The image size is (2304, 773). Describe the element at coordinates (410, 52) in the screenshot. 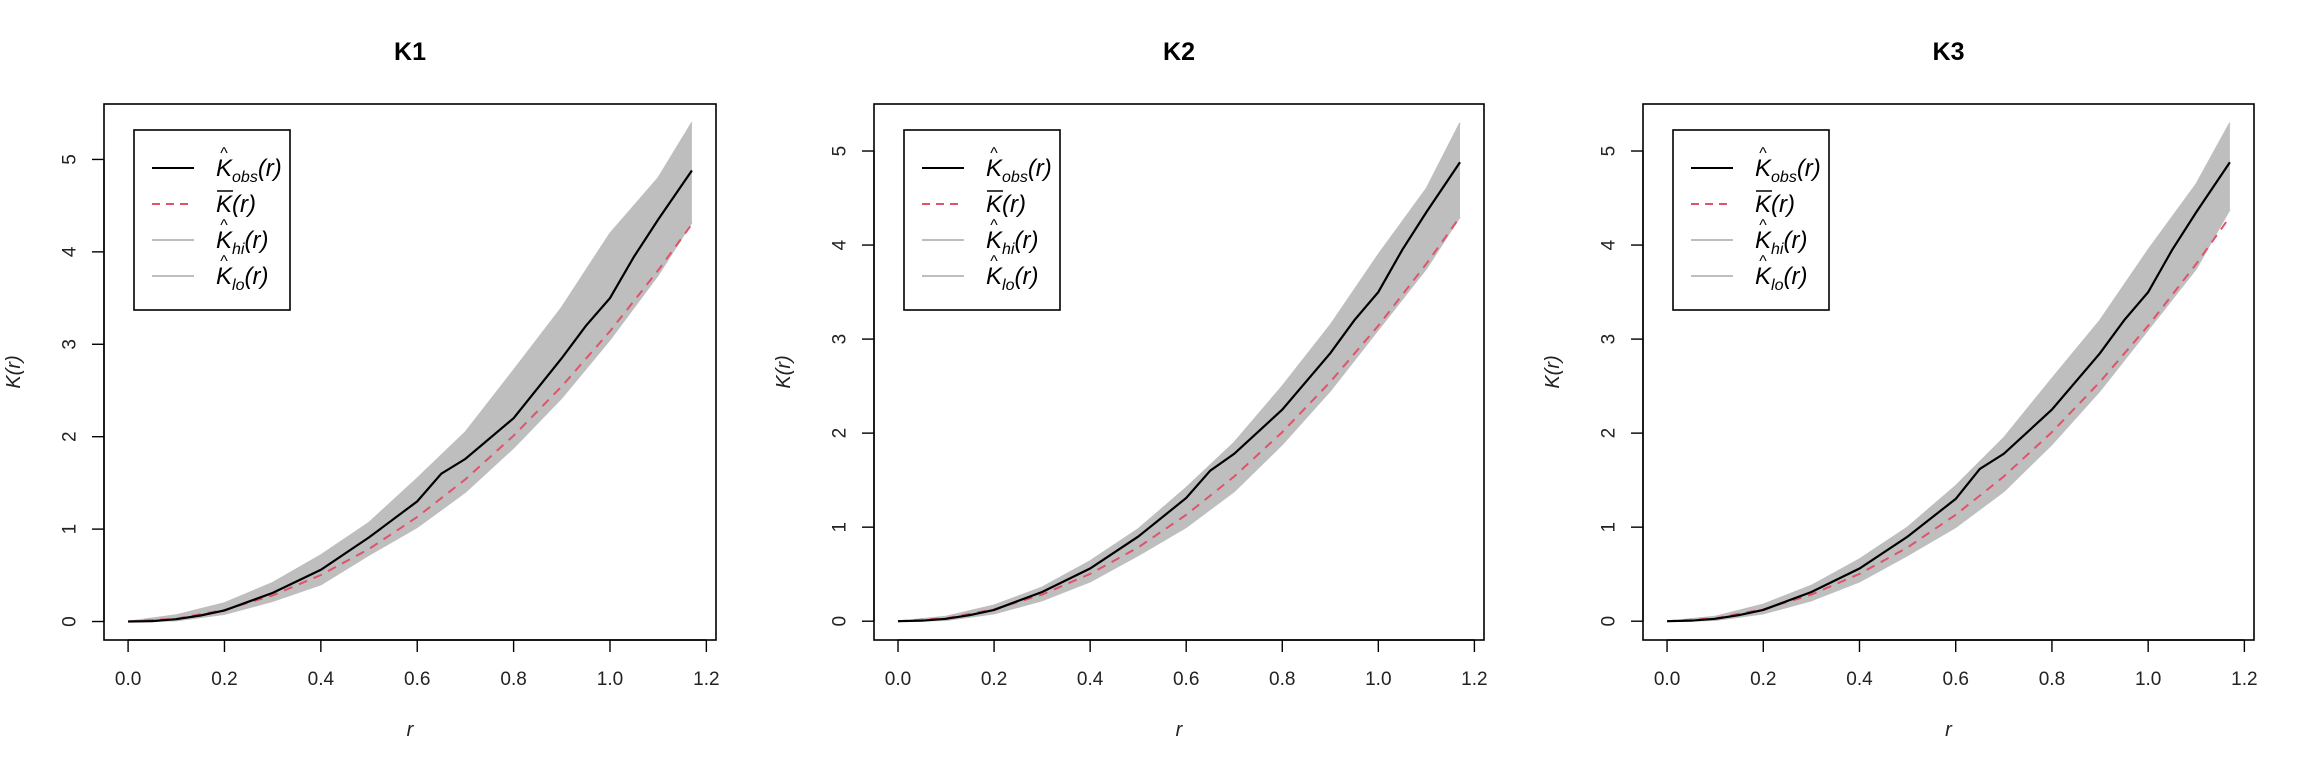

I see `chart-title: K1` at that location.